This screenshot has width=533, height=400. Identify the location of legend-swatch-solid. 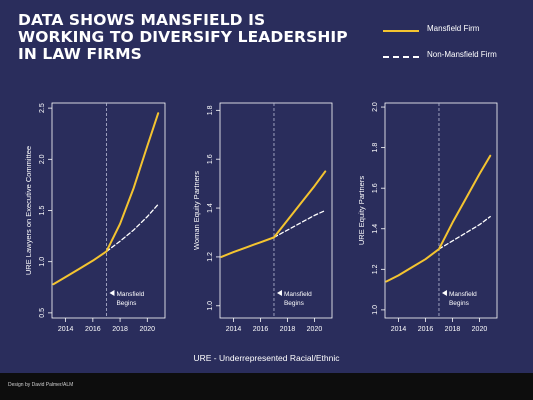
(401, 31).